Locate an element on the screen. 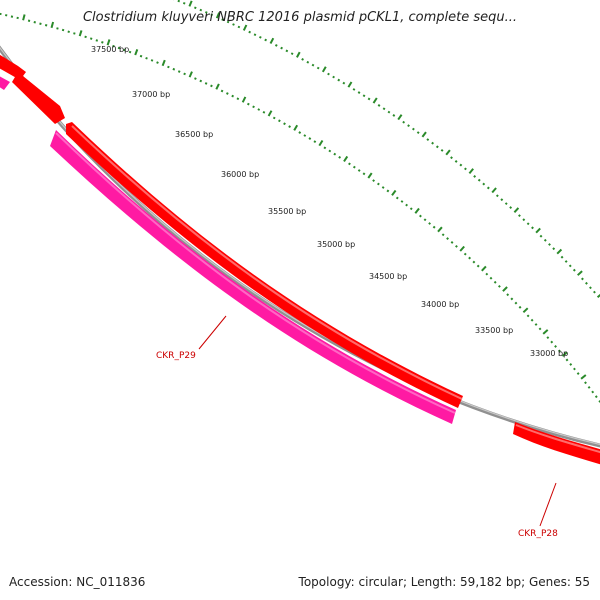 This screenshot has width=600, height=600. gene-label-ckr-p29: CKR_P29 is located at coordinates (176, 356).